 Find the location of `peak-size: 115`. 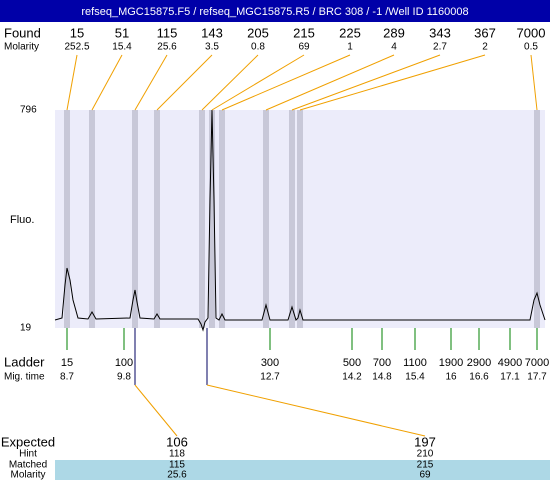

peak-size: 115 is located at coordinates (167, 32).